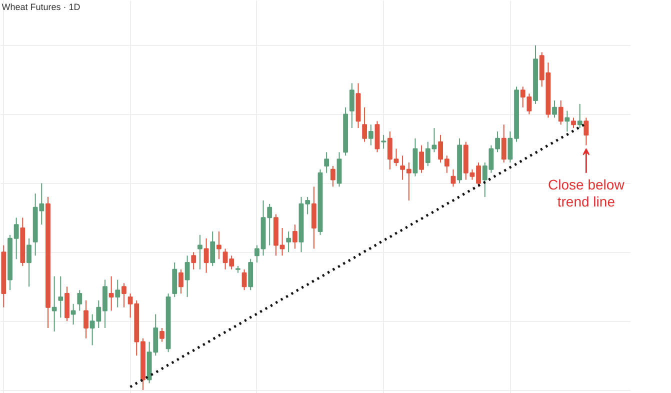  I want to click on chart-title: Wheat Futures · 1D, so click(41, 7).